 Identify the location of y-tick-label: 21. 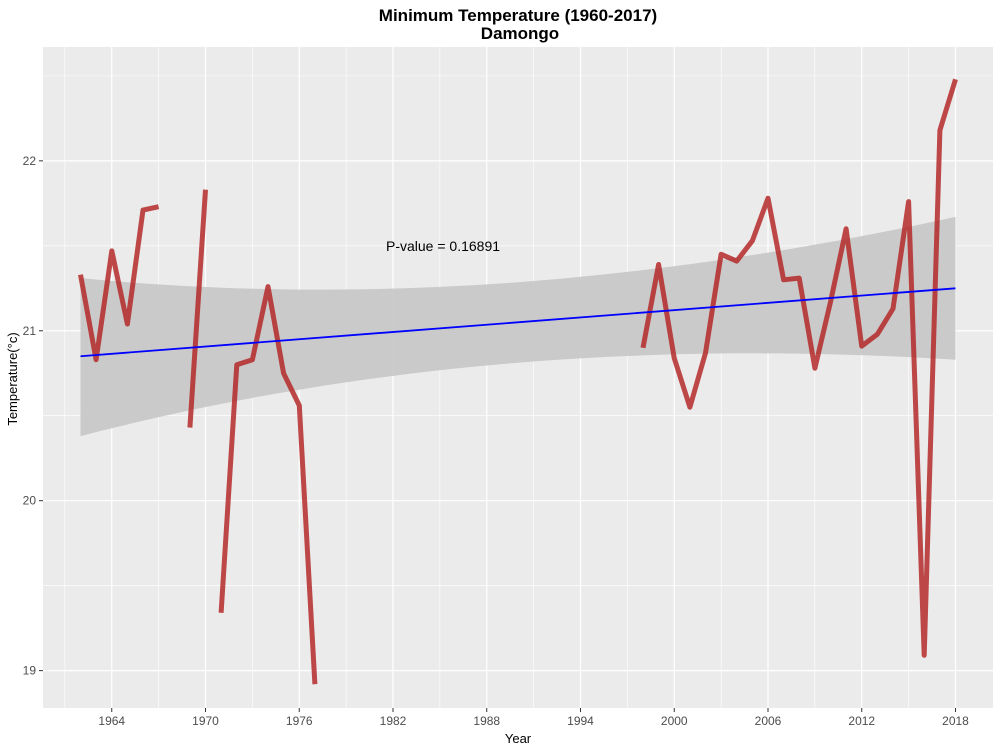
(30, 331).